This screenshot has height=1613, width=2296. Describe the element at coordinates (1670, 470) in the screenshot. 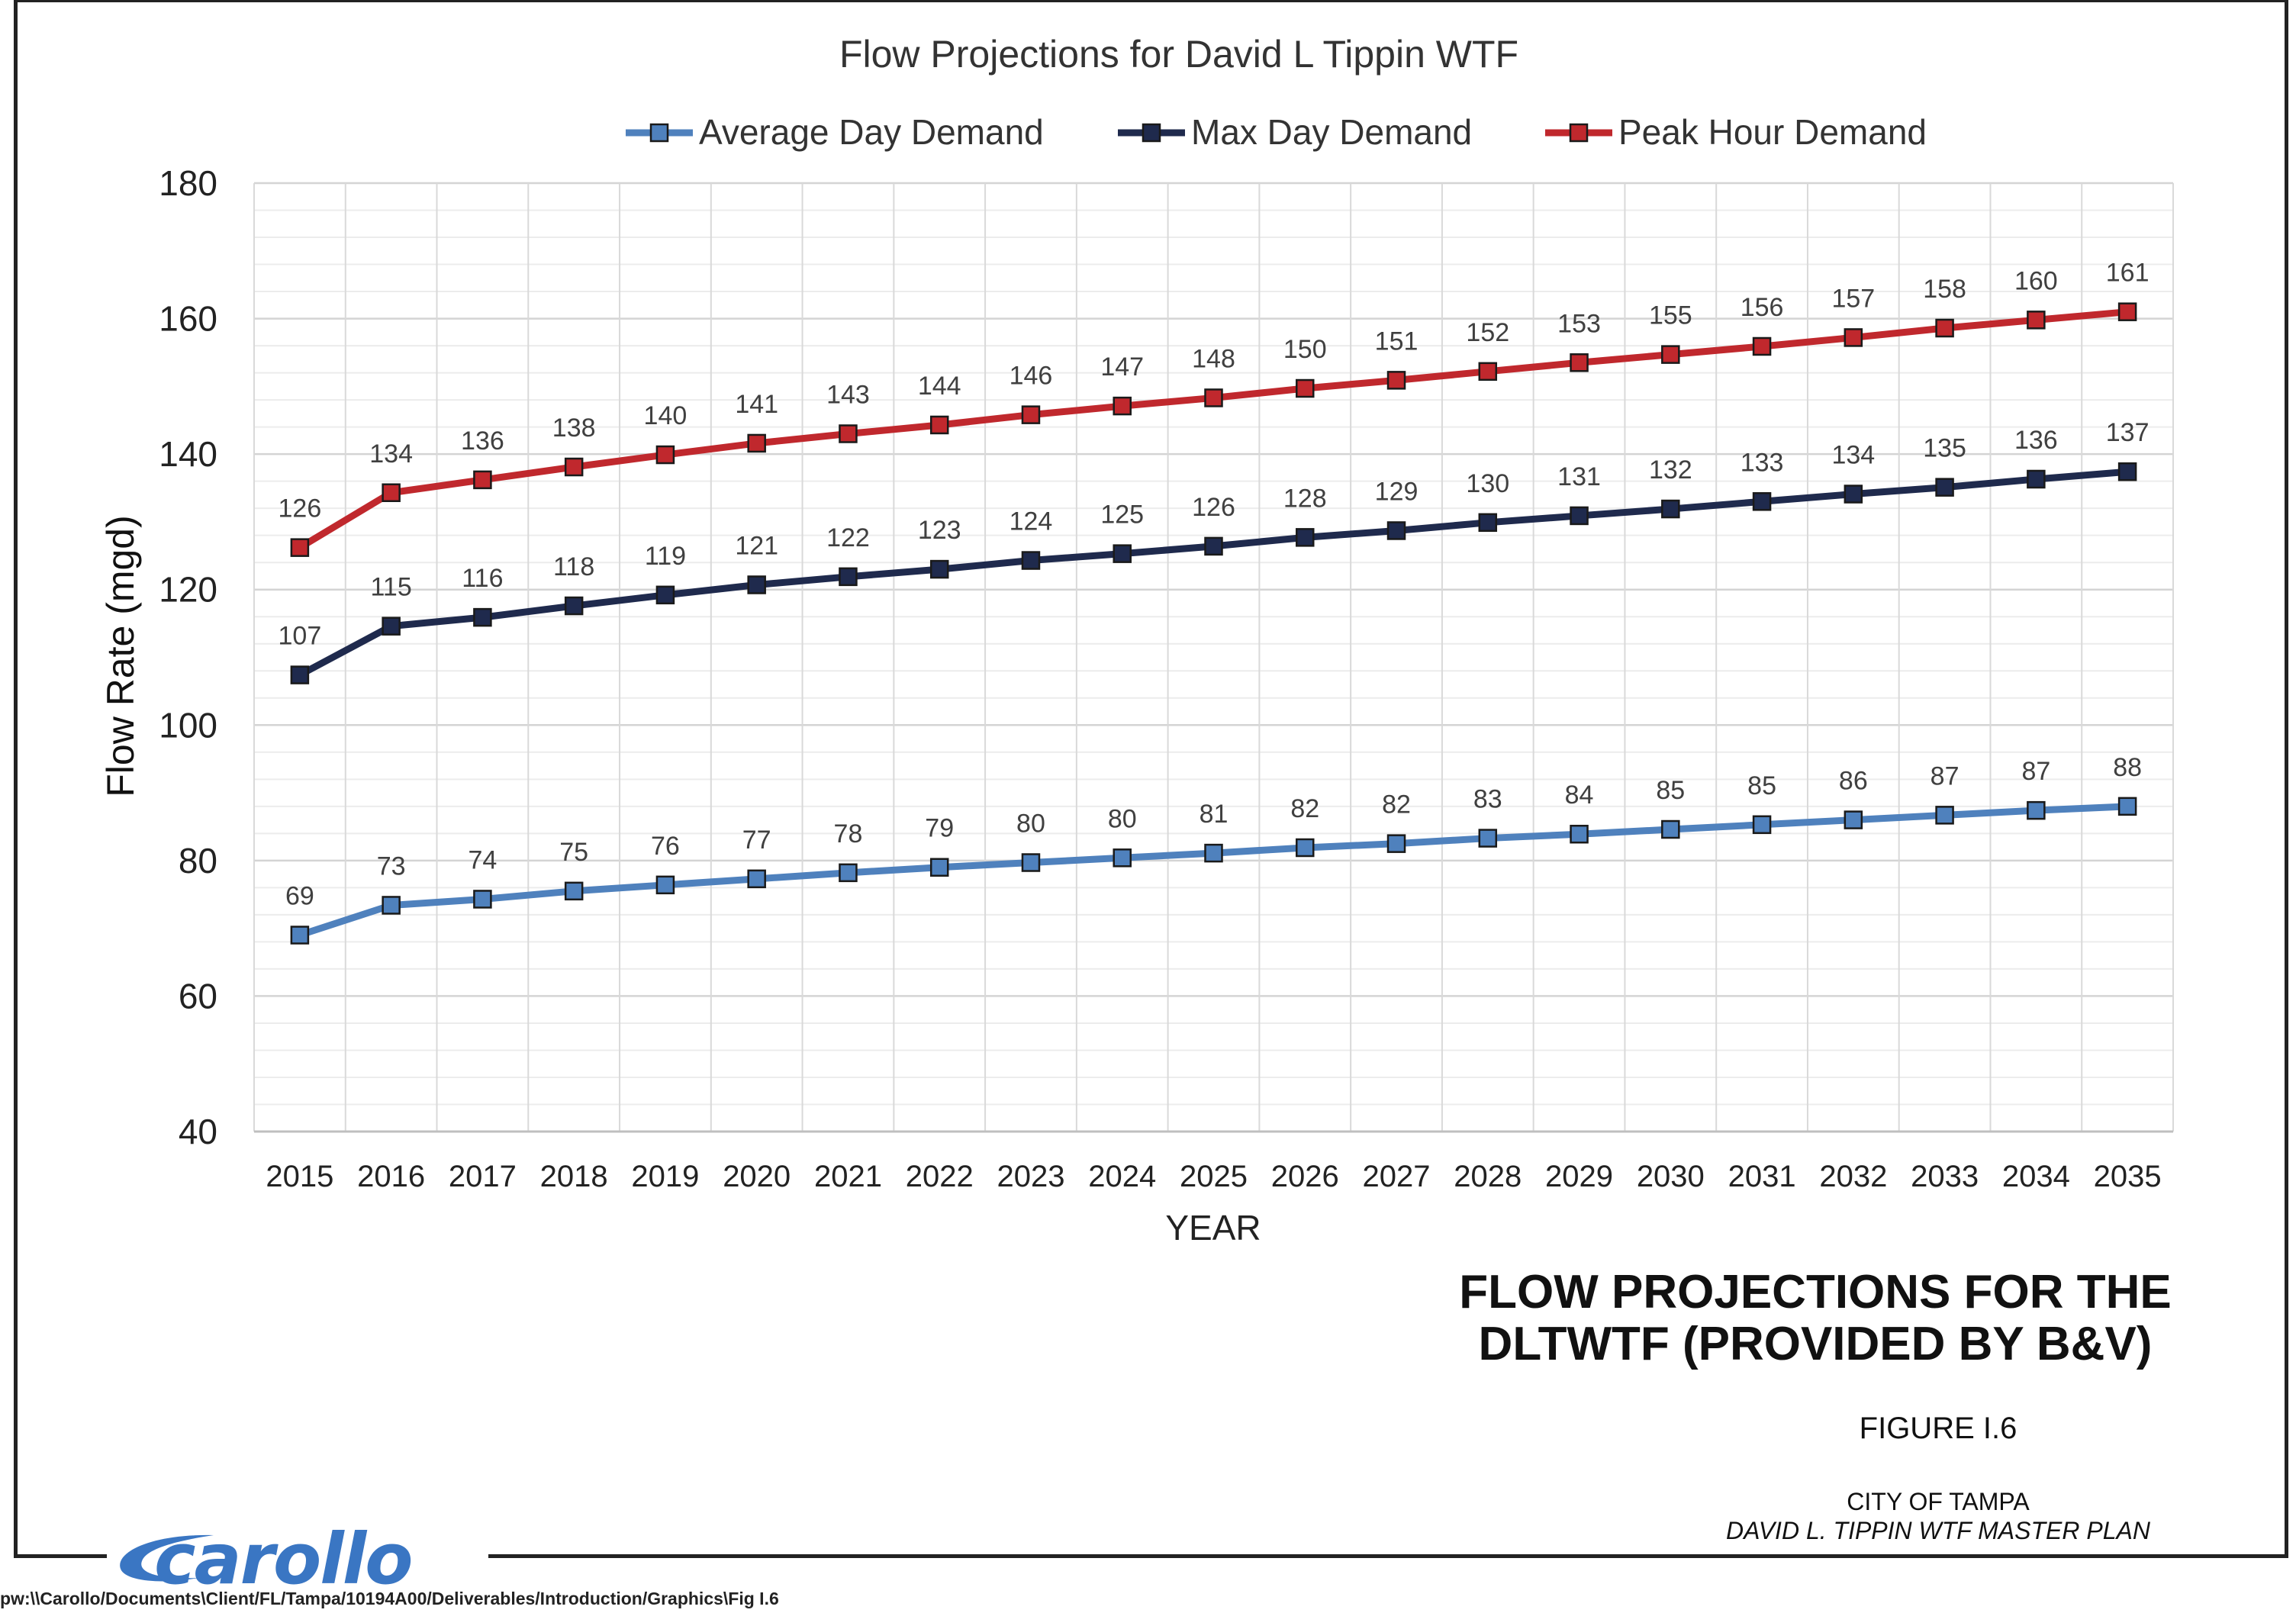

I see `data-label: 132` at that location.